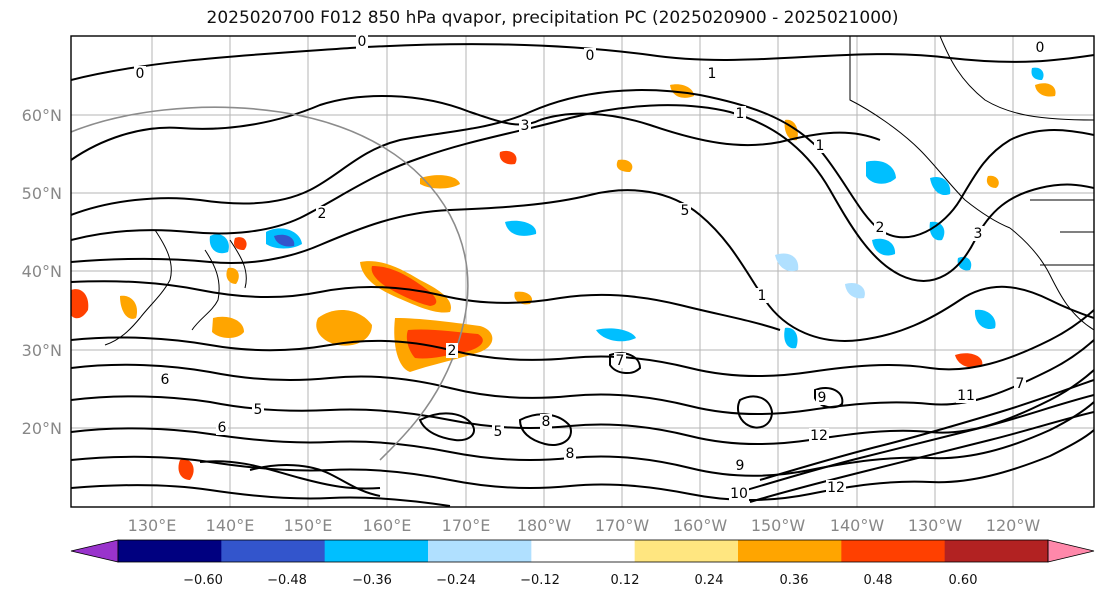  Describe the element at coordinates (966, 396) in the screenshot. I see `contour-label: 11` at that location.